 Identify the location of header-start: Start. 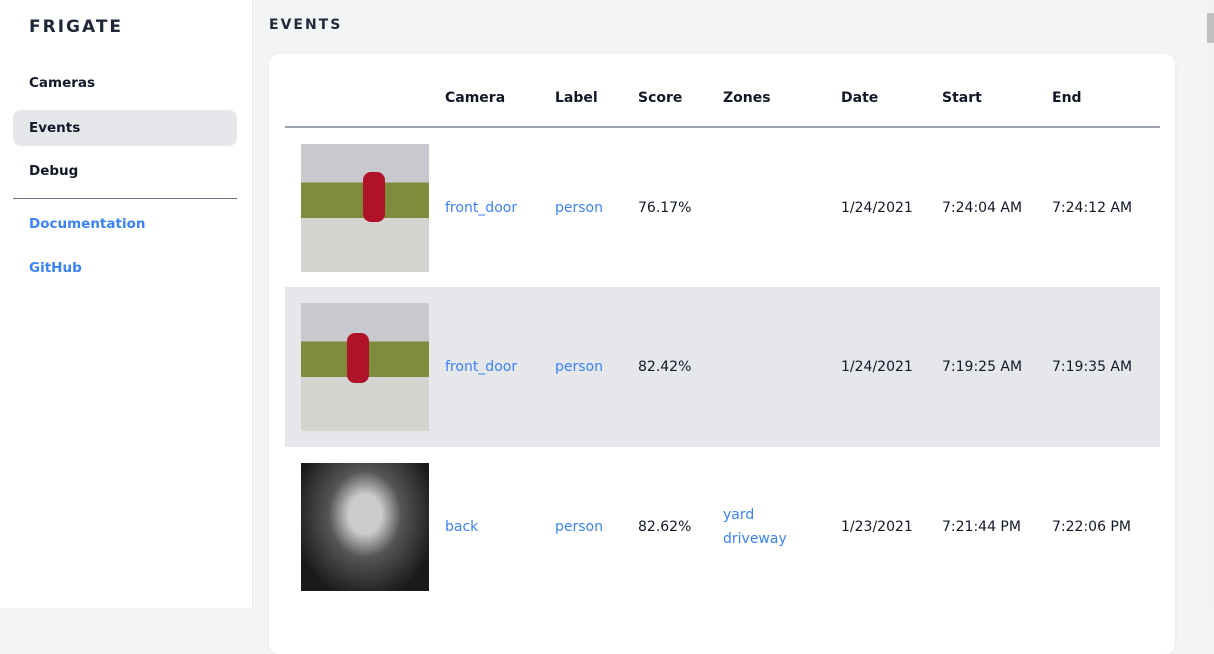
(997, 99).